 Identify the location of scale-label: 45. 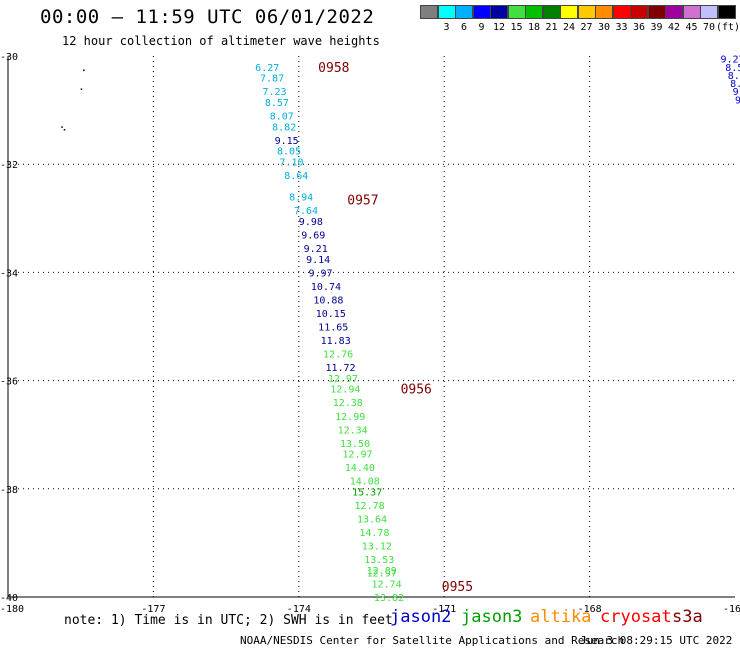
(691, 27).